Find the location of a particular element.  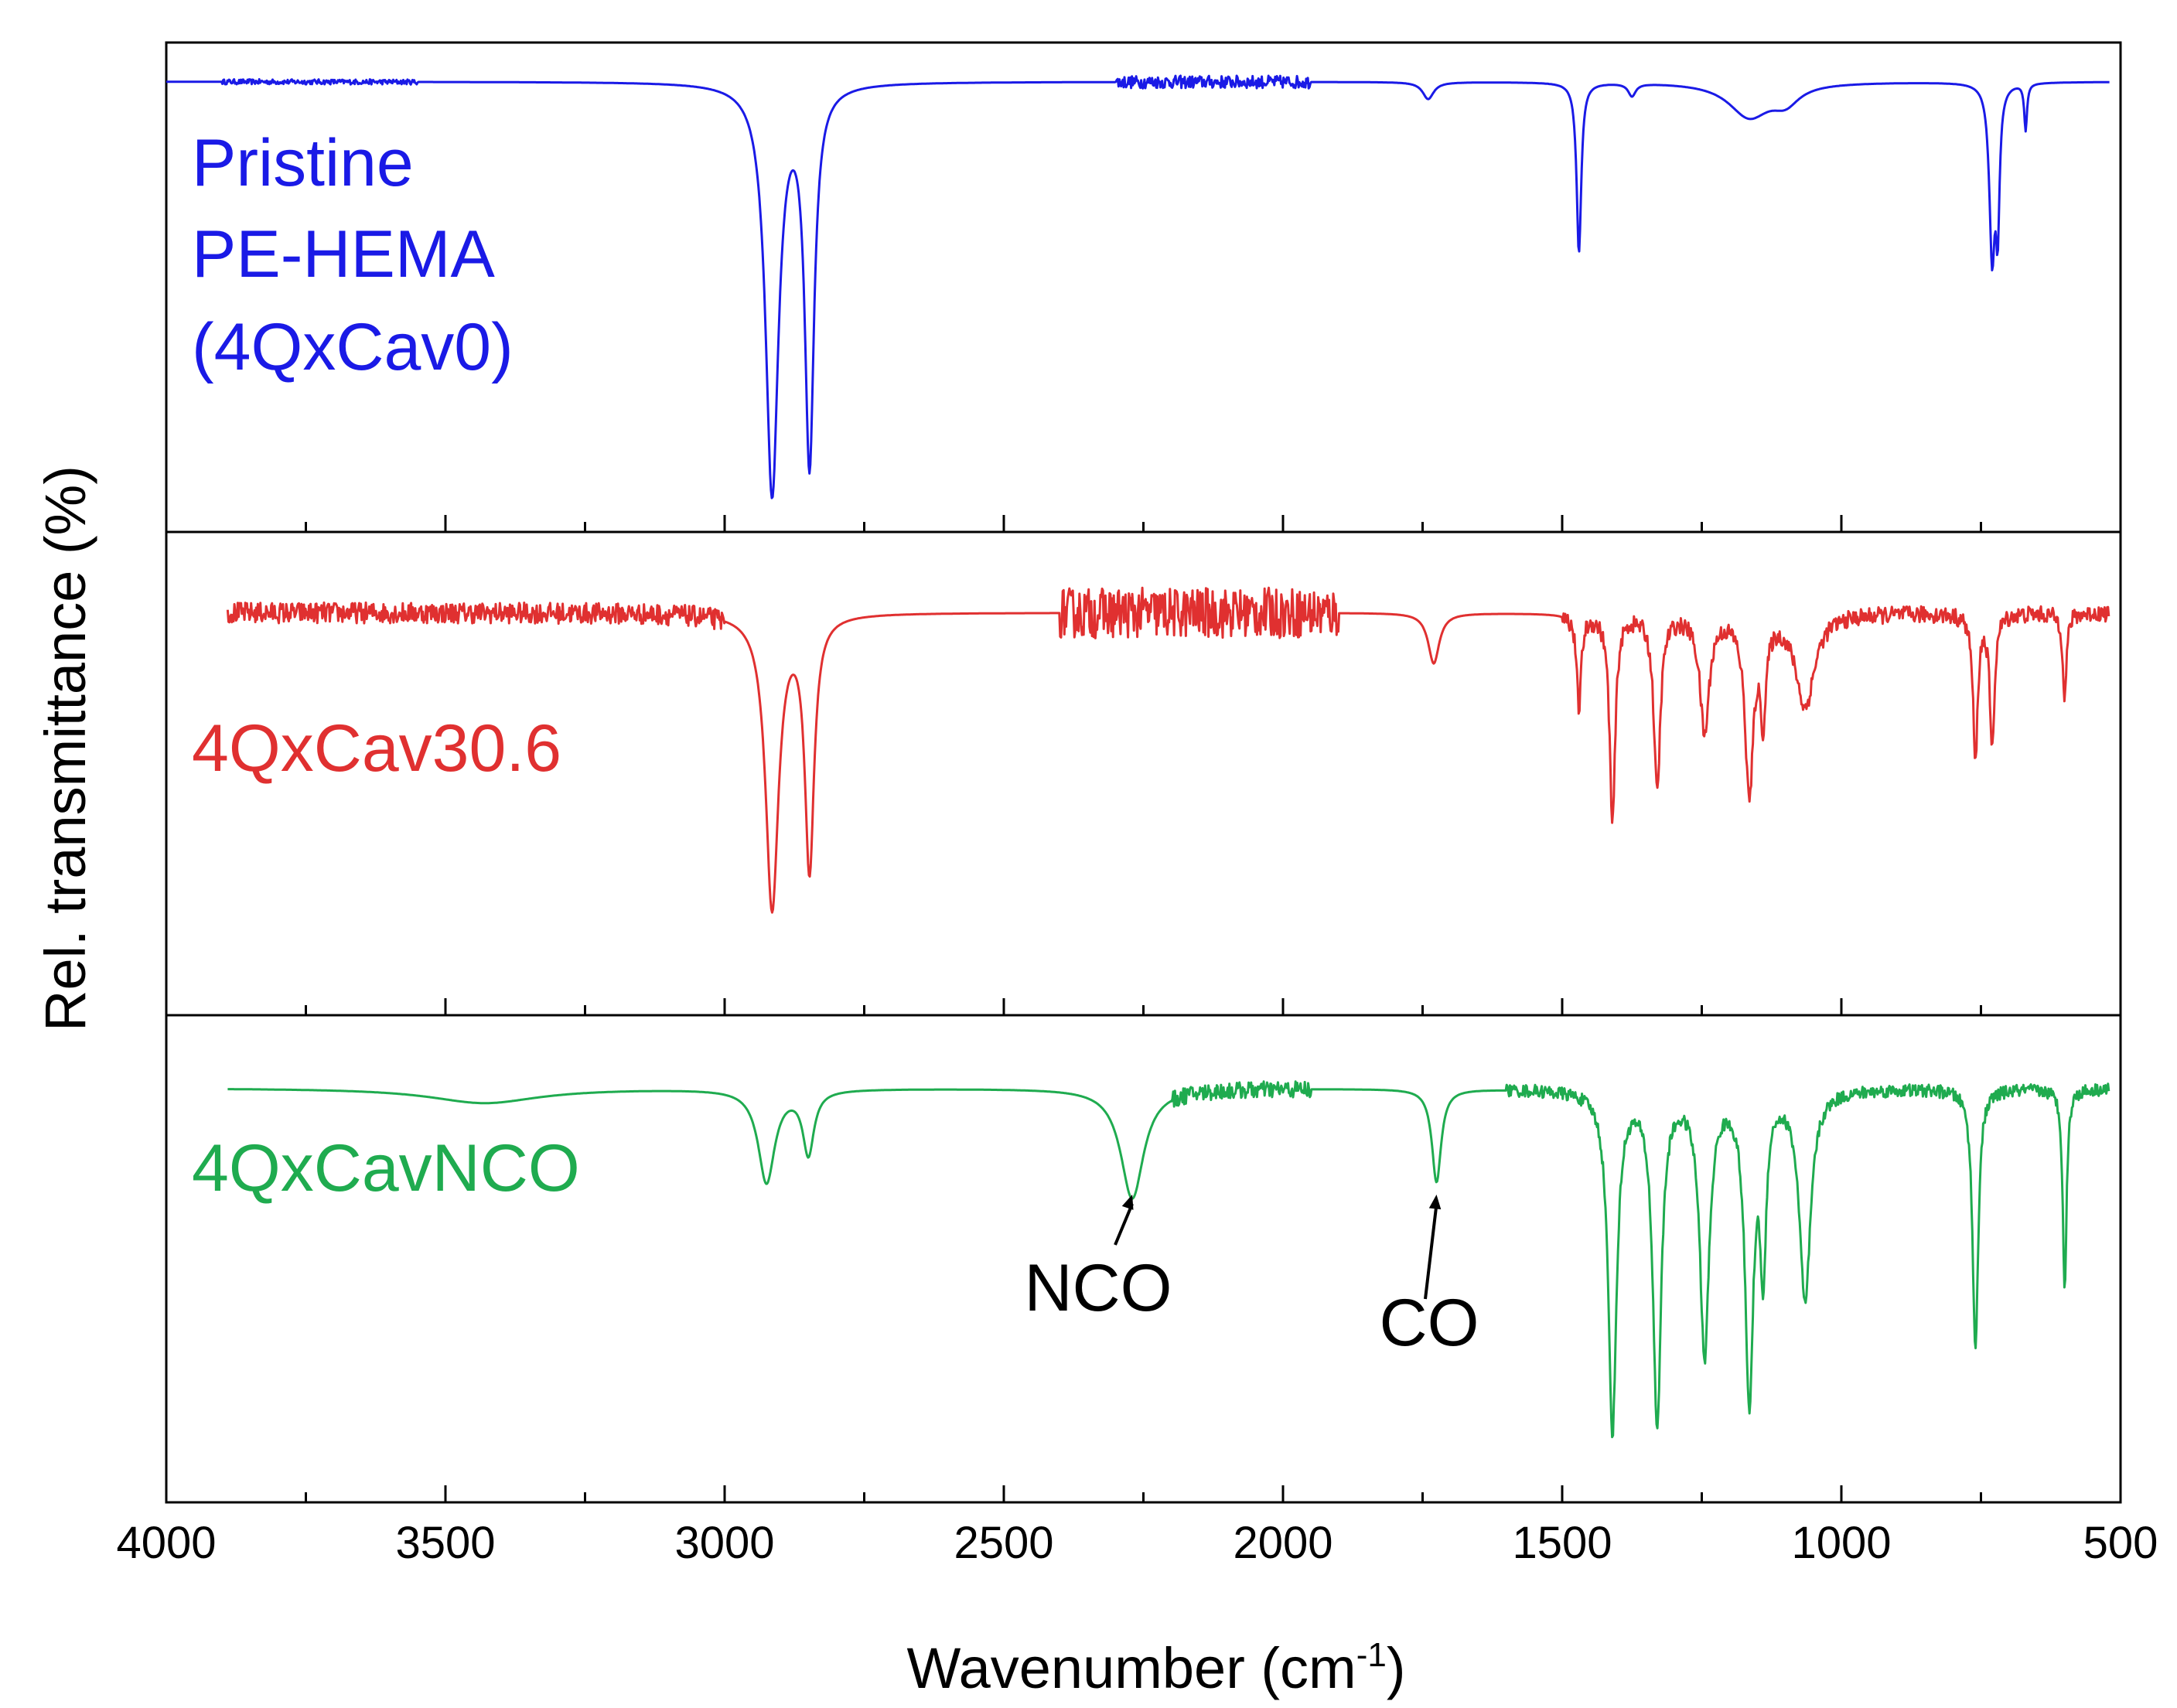

x-tick-label-2500: 2500 is located at coordinates (1003, 1543).